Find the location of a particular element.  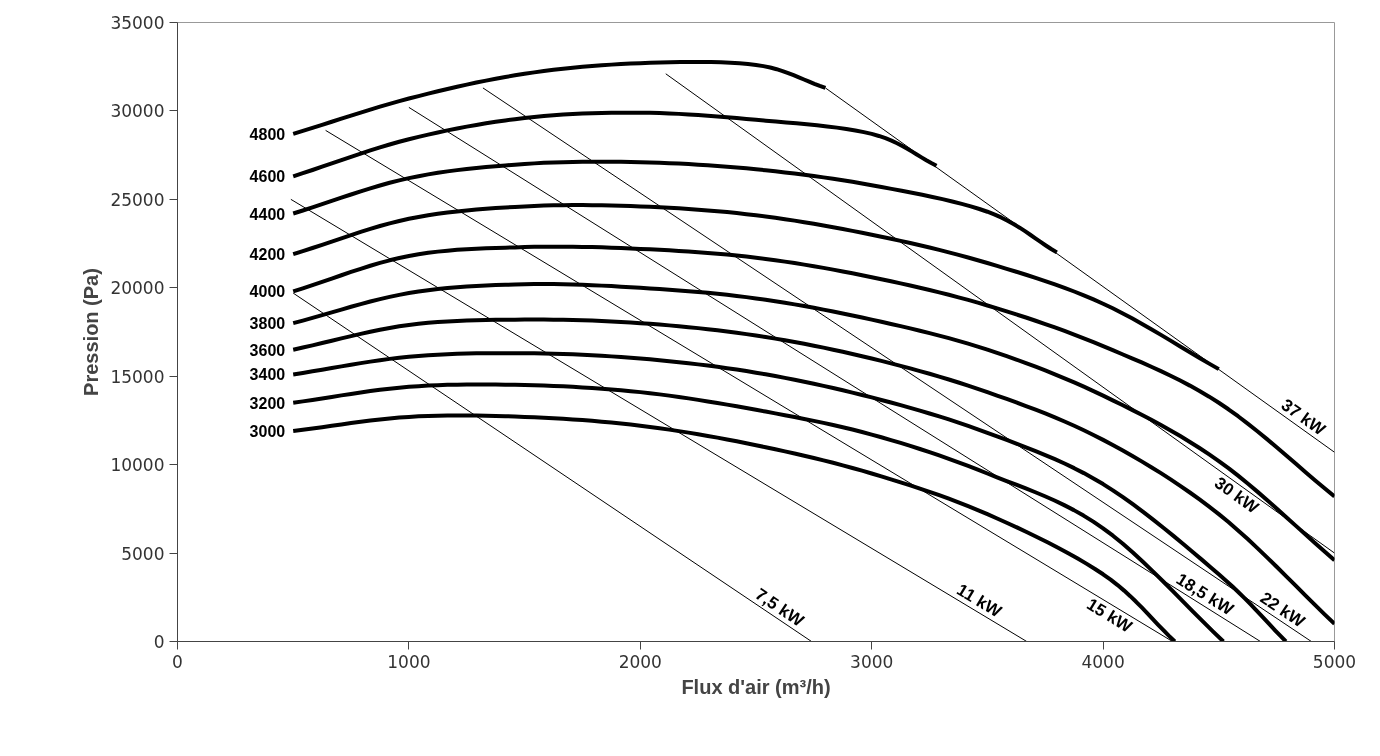

series-label: 4000 is located at coordinates (267, 292).